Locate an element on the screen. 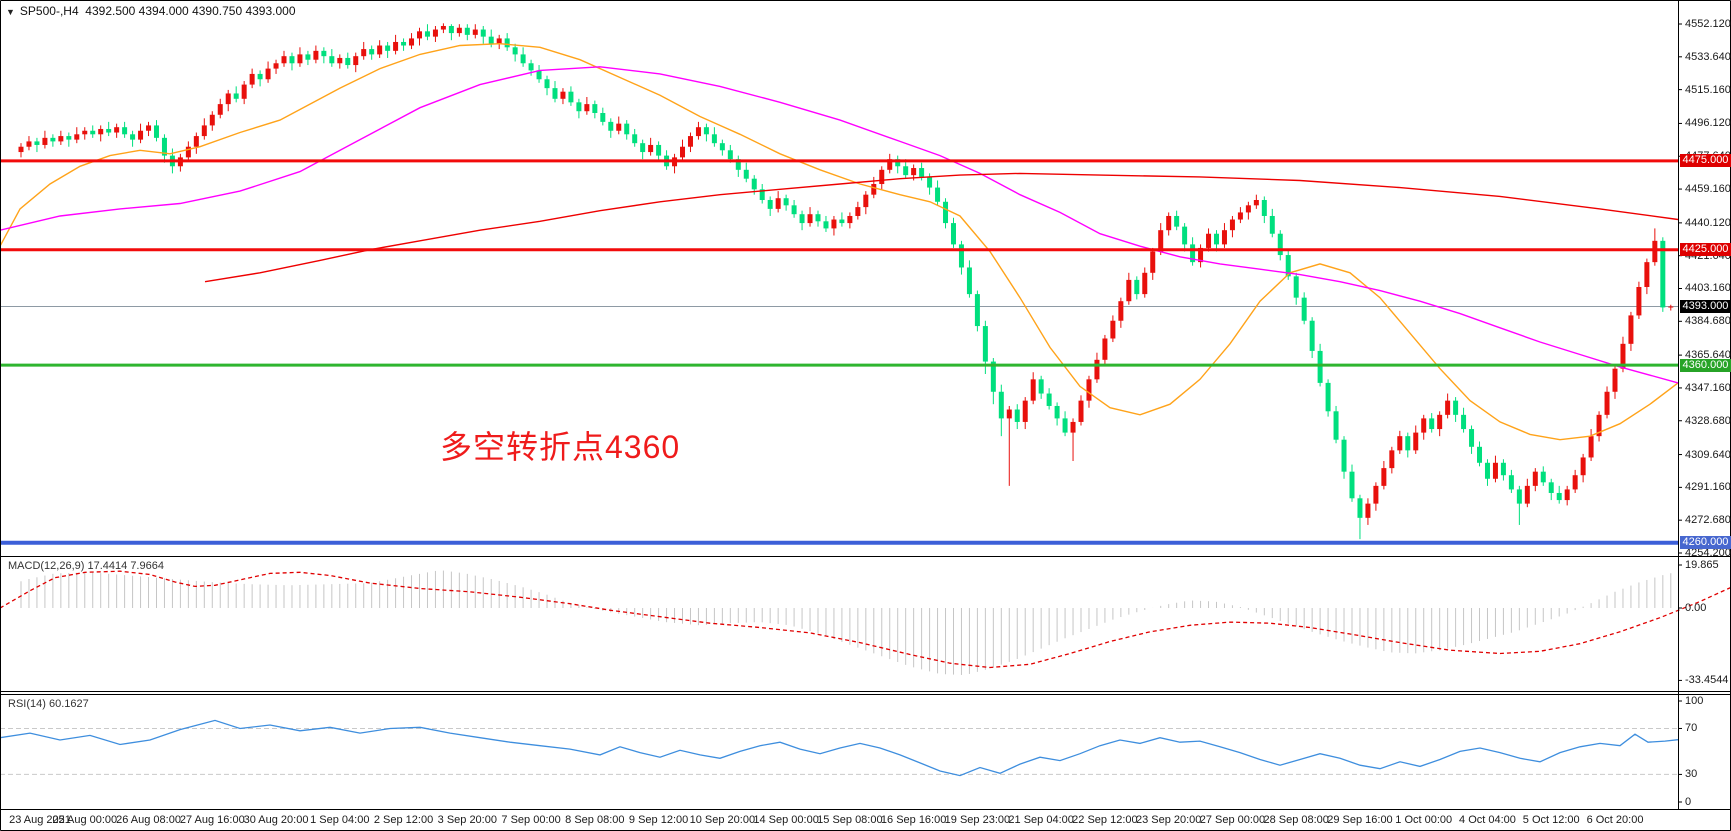 The image size is (1731, 831). time-axis-label: 19 Sep 23:00 is located at coordinates (977, 820).